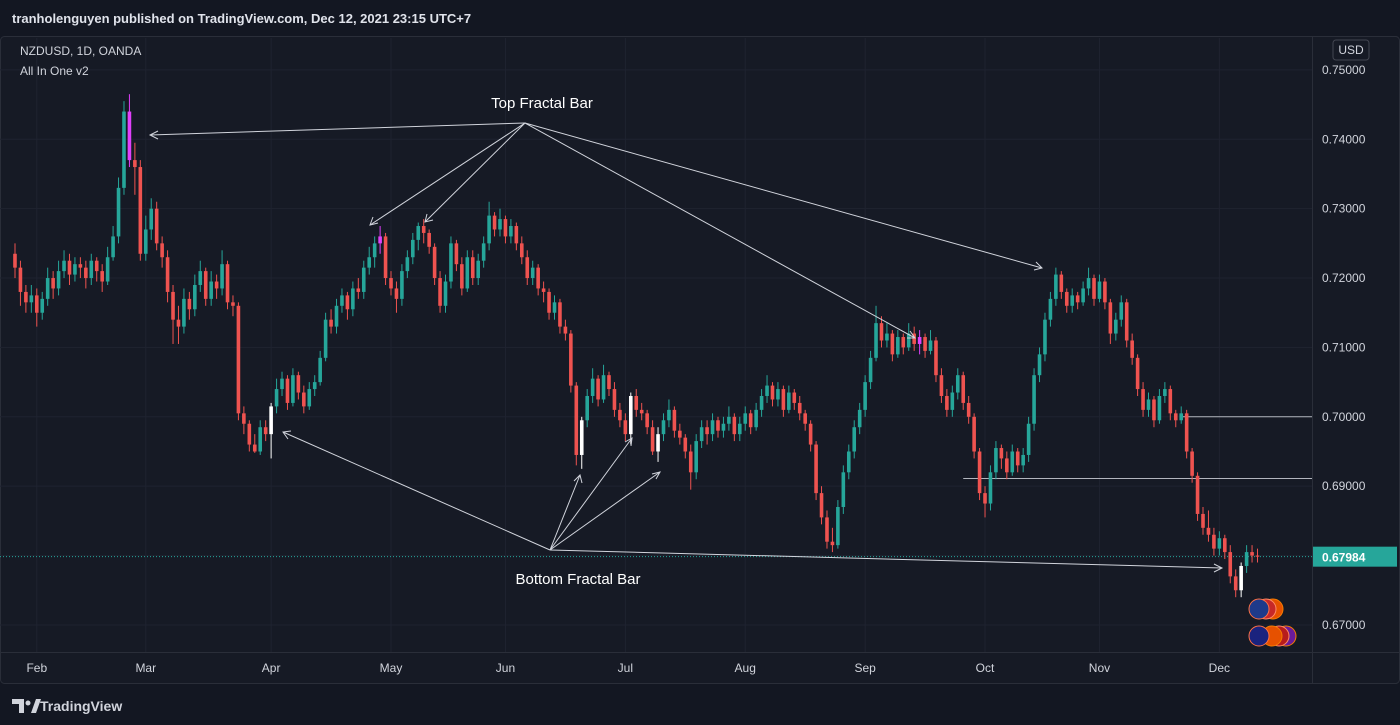 The width and height of the screenshot is (1400, 725). I want to click on annotation-text: Bottom Fractal Bar, so click(577, 579).